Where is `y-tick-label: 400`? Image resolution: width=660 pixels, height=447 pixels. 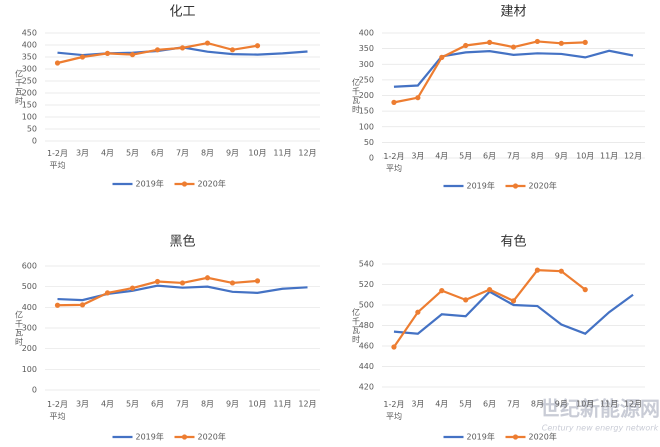
y-tick-label: 400 is located at coordinates (366, 33).